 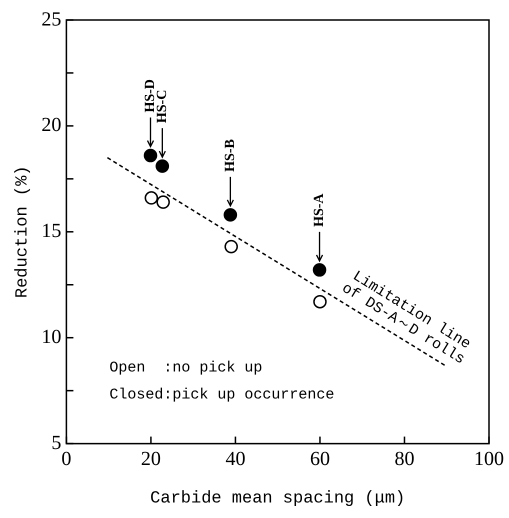 What do you see at coordinates (56, 443) in the screenshot?
I see `y-tick-label: 5` at bounding box center [56, 443].